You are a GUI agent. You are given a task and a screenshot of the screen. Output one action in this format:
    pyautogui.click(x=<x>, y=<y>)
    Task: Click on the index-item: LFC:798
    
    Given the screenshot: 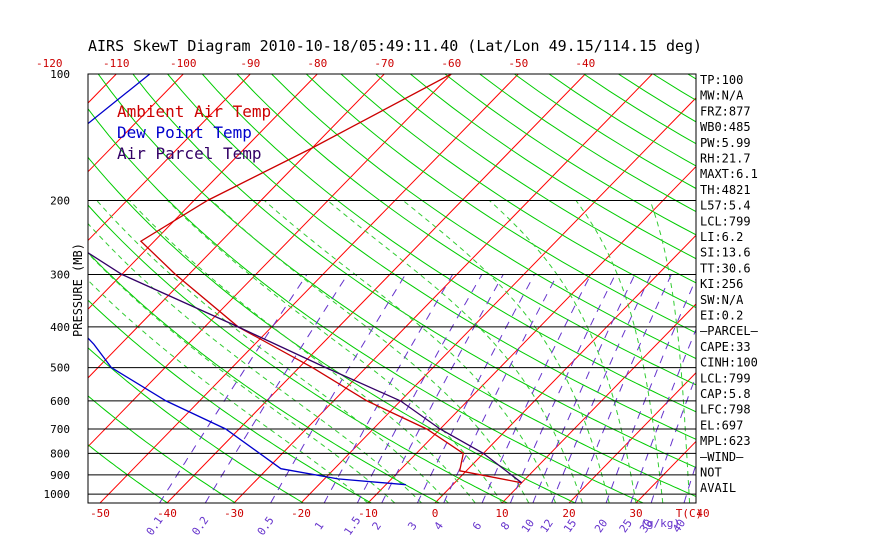 What is the action you would take?
    pyautogui.click(x=725, y=410)
    